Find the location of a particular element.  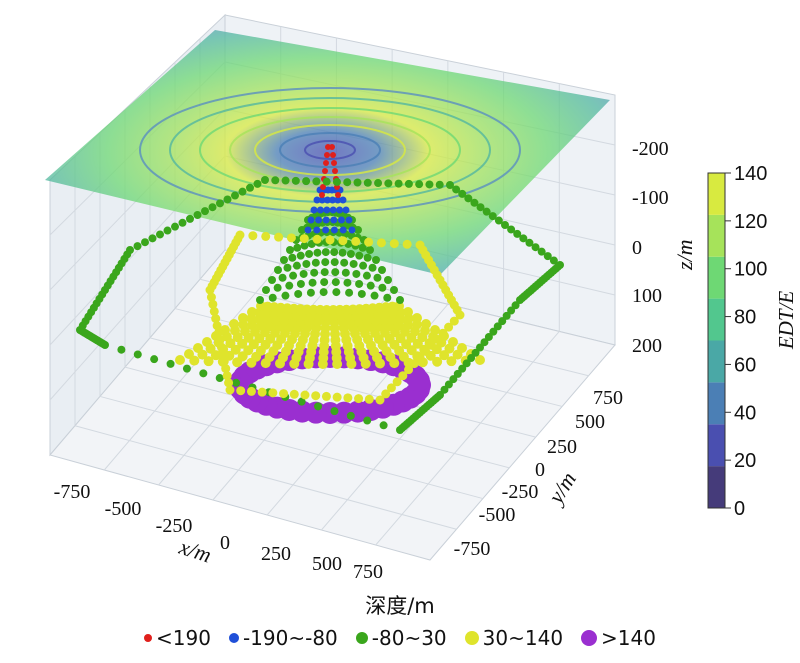

y-tick-label: -500 is located at coordinates (497, 515).